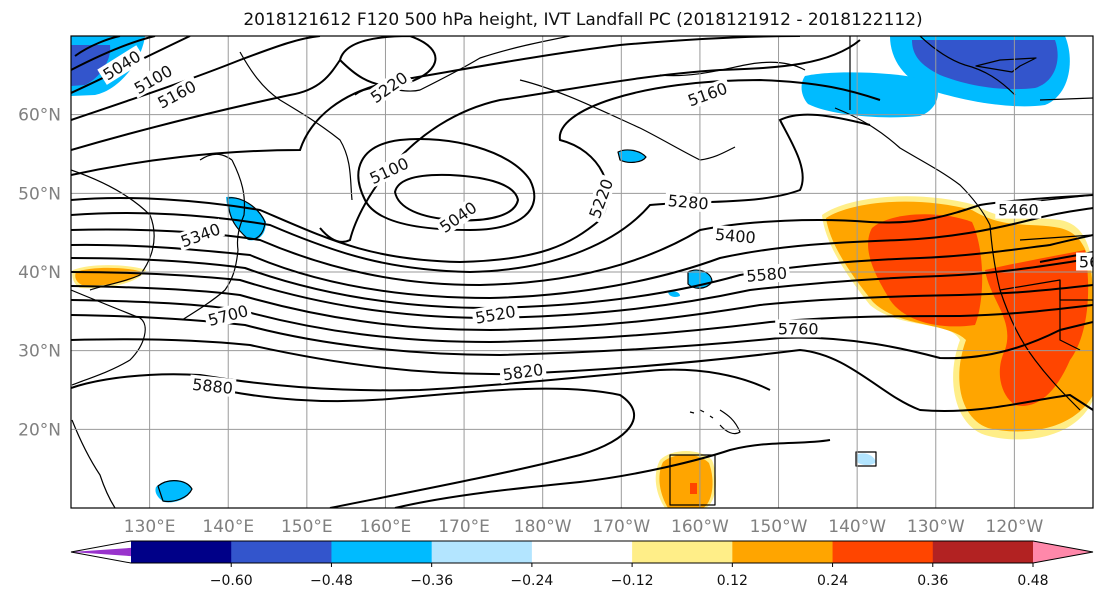 The width and height of the screenshot is (1105, 601). What do you see at coordinates (700, 527) in the screenshot?
I see `lon-label: 160°W` at bounding box center [700, 527].